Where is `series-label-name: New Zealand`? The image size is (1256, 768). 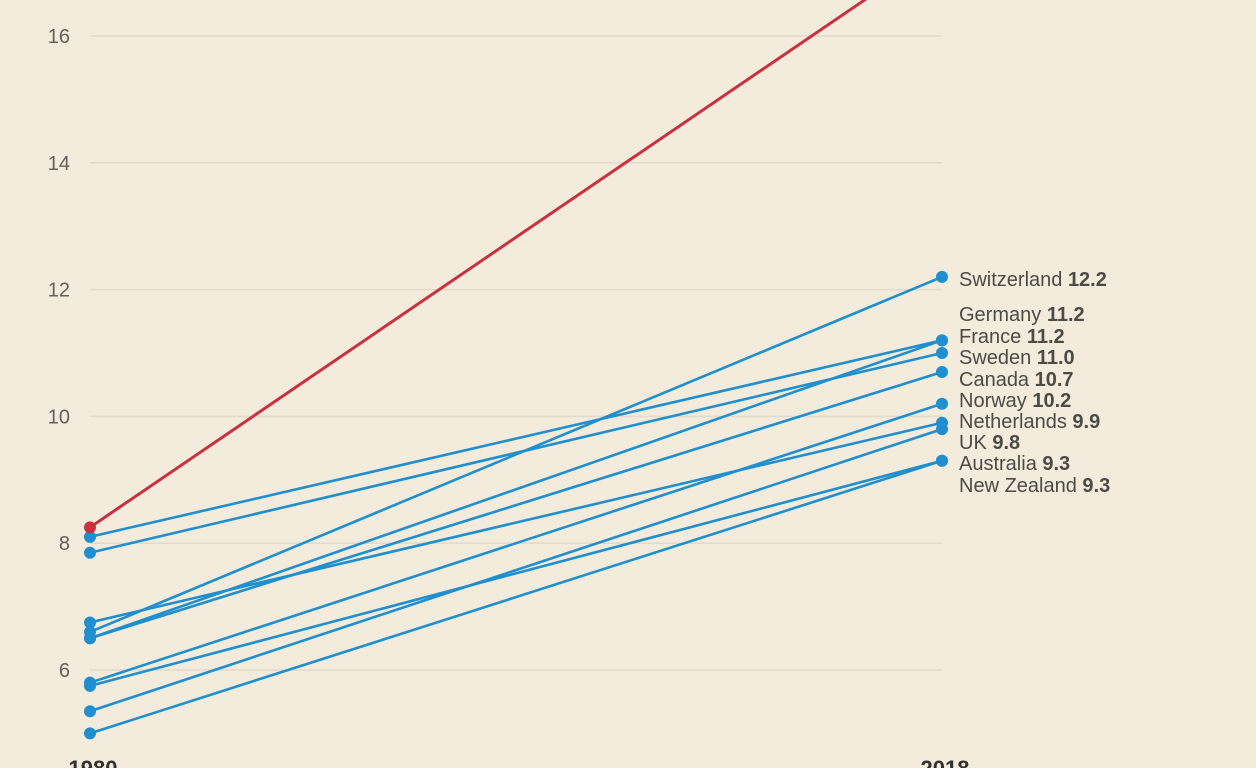 series-label-name: New Zealand is located at coordinates (1020, 486).